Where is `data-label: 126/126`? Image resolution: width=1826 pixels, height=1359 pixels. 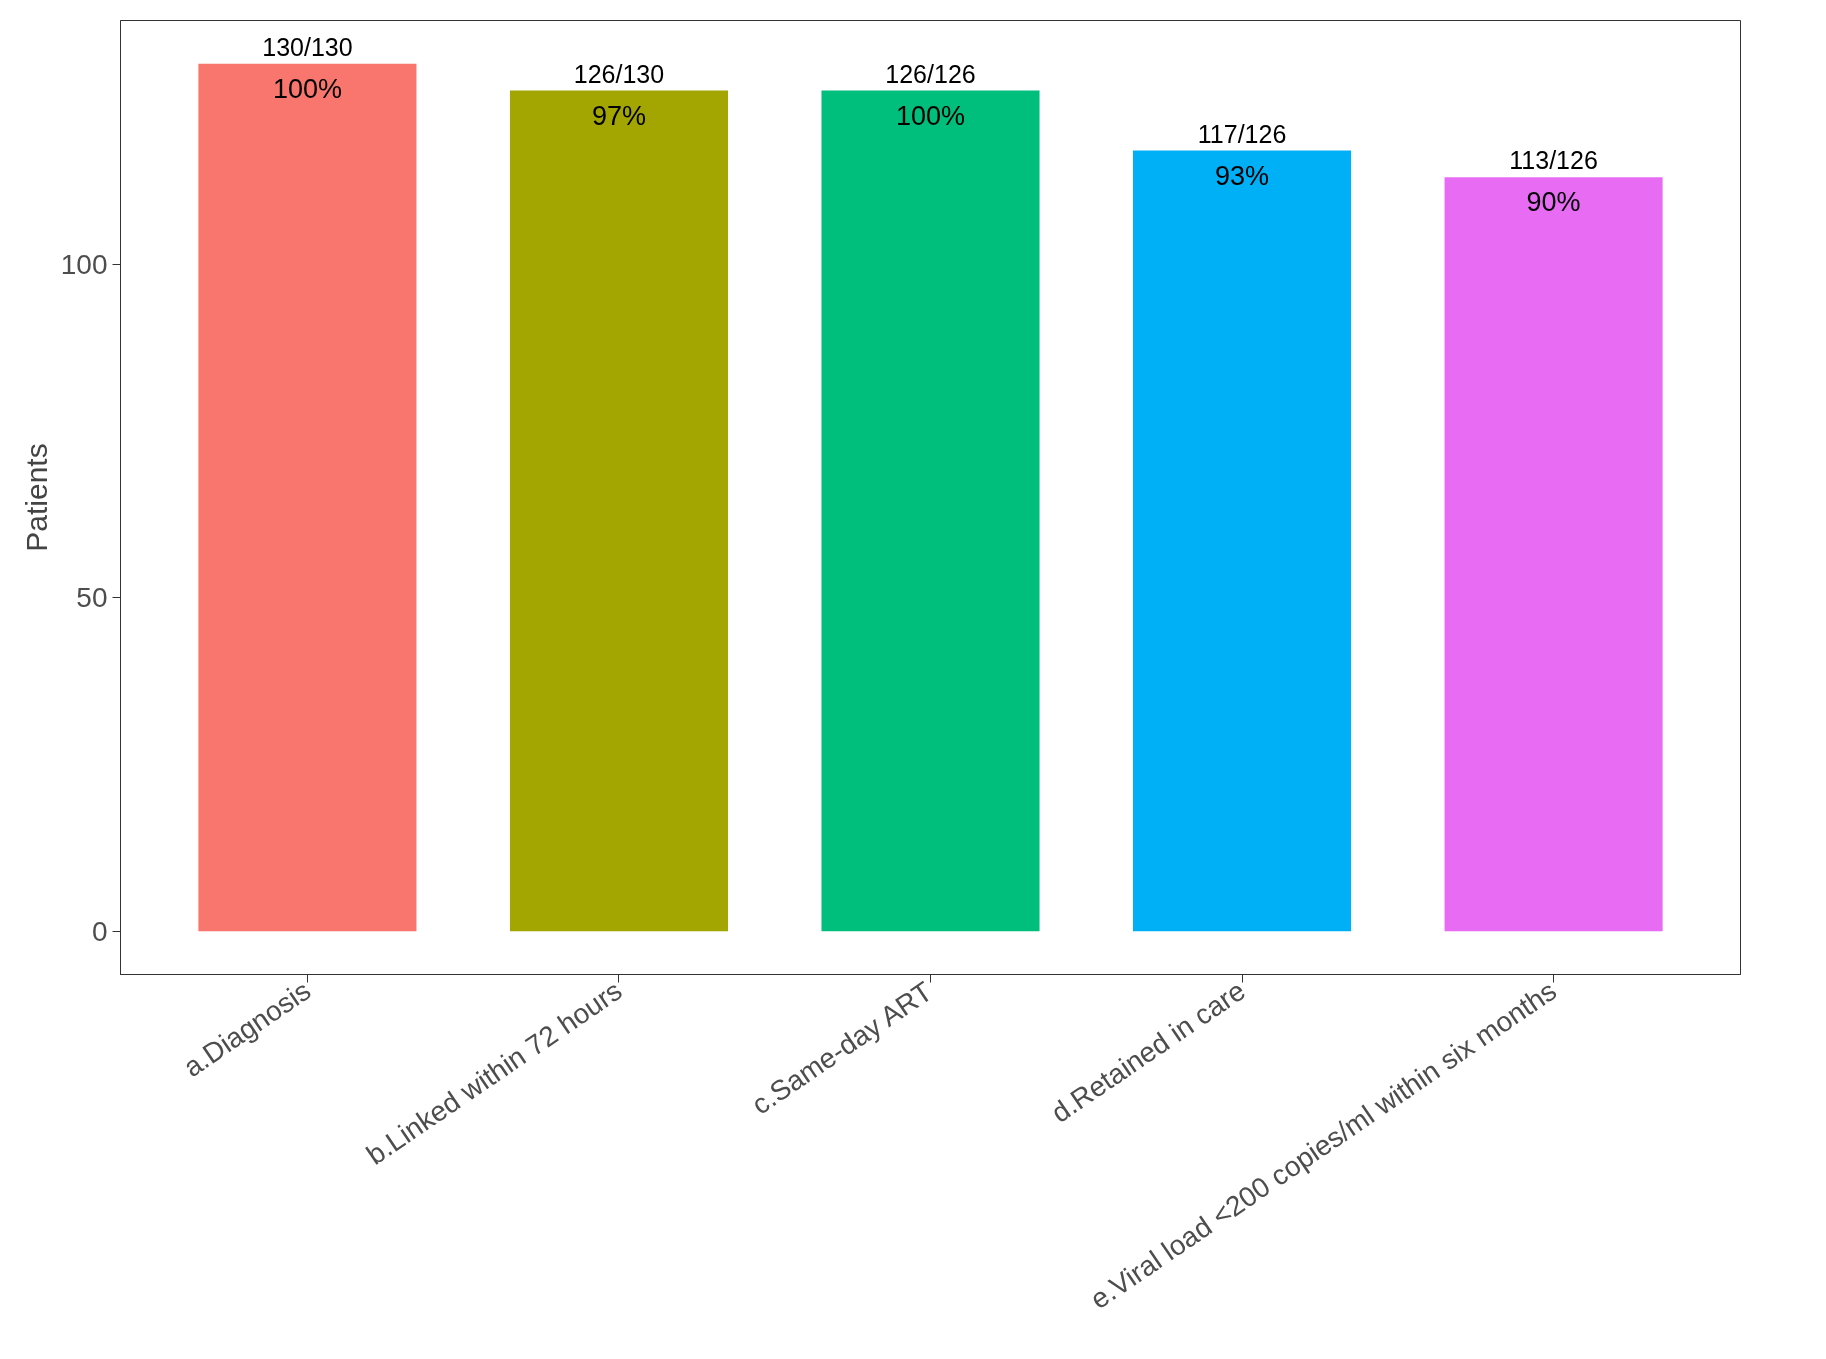
data-label: 126/126 is located at coordinates (930, 73).